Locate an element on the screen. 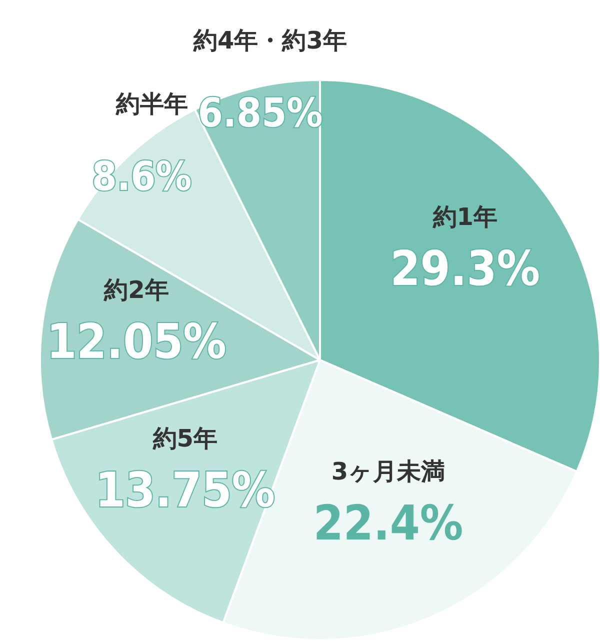  data-label: 13.75% is located at coordinates (185, 490).